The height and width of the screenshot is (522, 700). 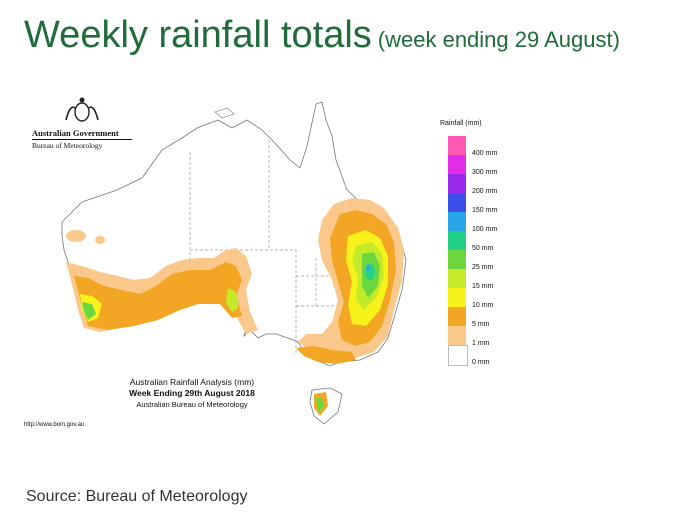 What do you see at coordinates (89, 311) in the screenshot?
I see `sw-wa-rain-25mm` at bounding box center [89, 311].